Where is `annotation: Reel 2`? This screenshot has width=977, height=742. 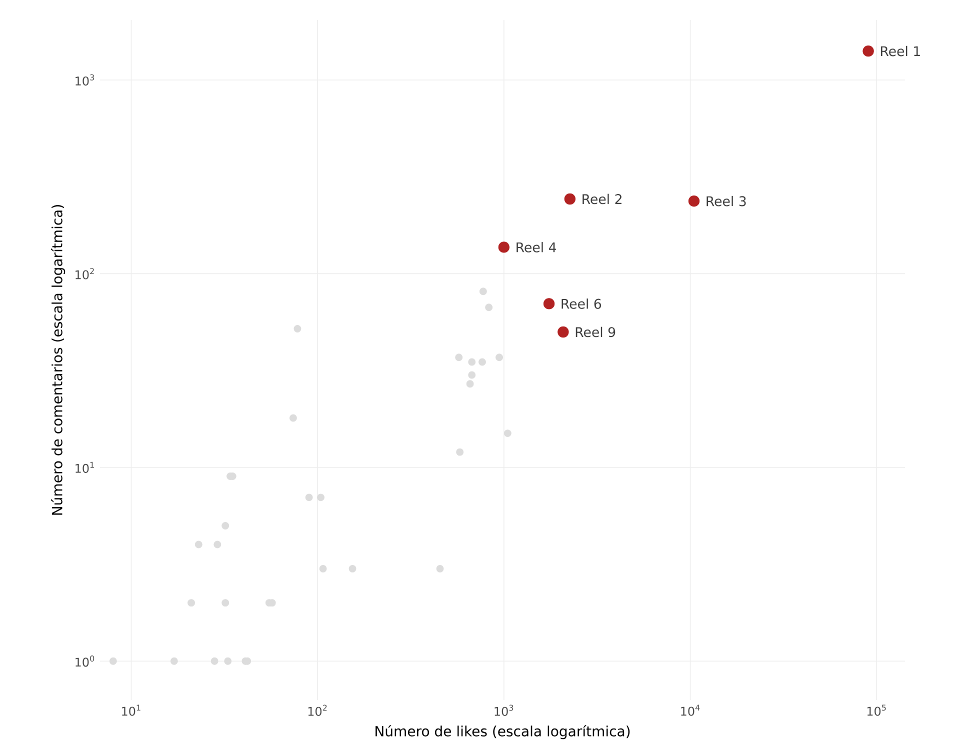 annotation: Reel 2 is located at coordinates (602, 199).